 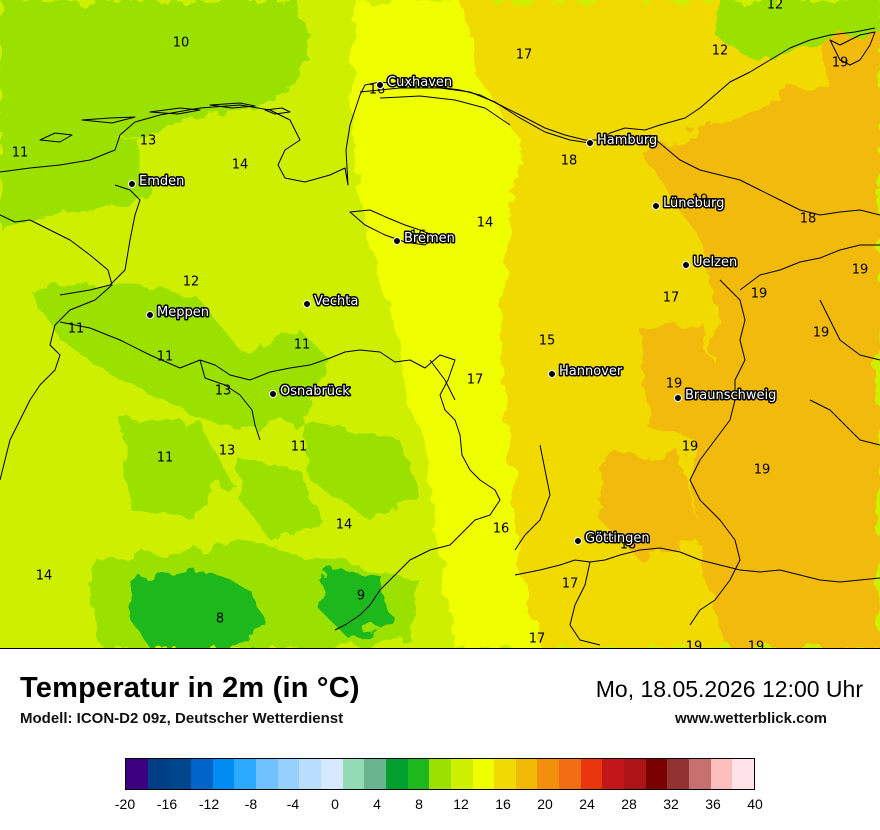 What do you see at coordinates (627, 140) in the screenshot?
I see `city-label: Hamburg` at bounding box center [627, 140].